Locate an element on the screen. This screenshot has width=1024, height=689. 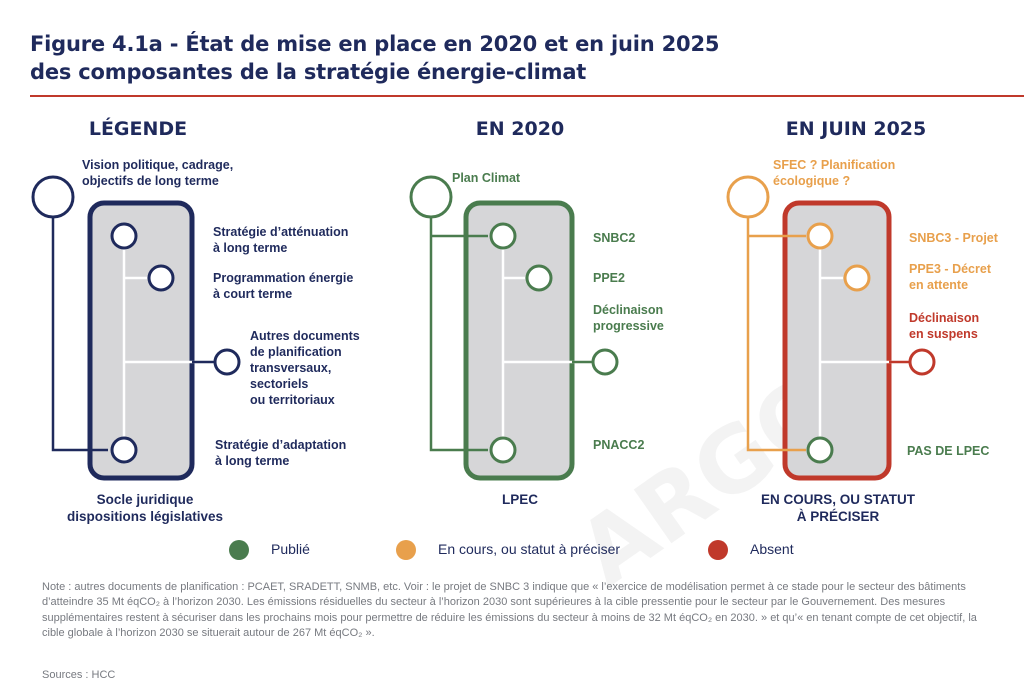
legend-label-absent: Absent is located at coordinates (772, 549).